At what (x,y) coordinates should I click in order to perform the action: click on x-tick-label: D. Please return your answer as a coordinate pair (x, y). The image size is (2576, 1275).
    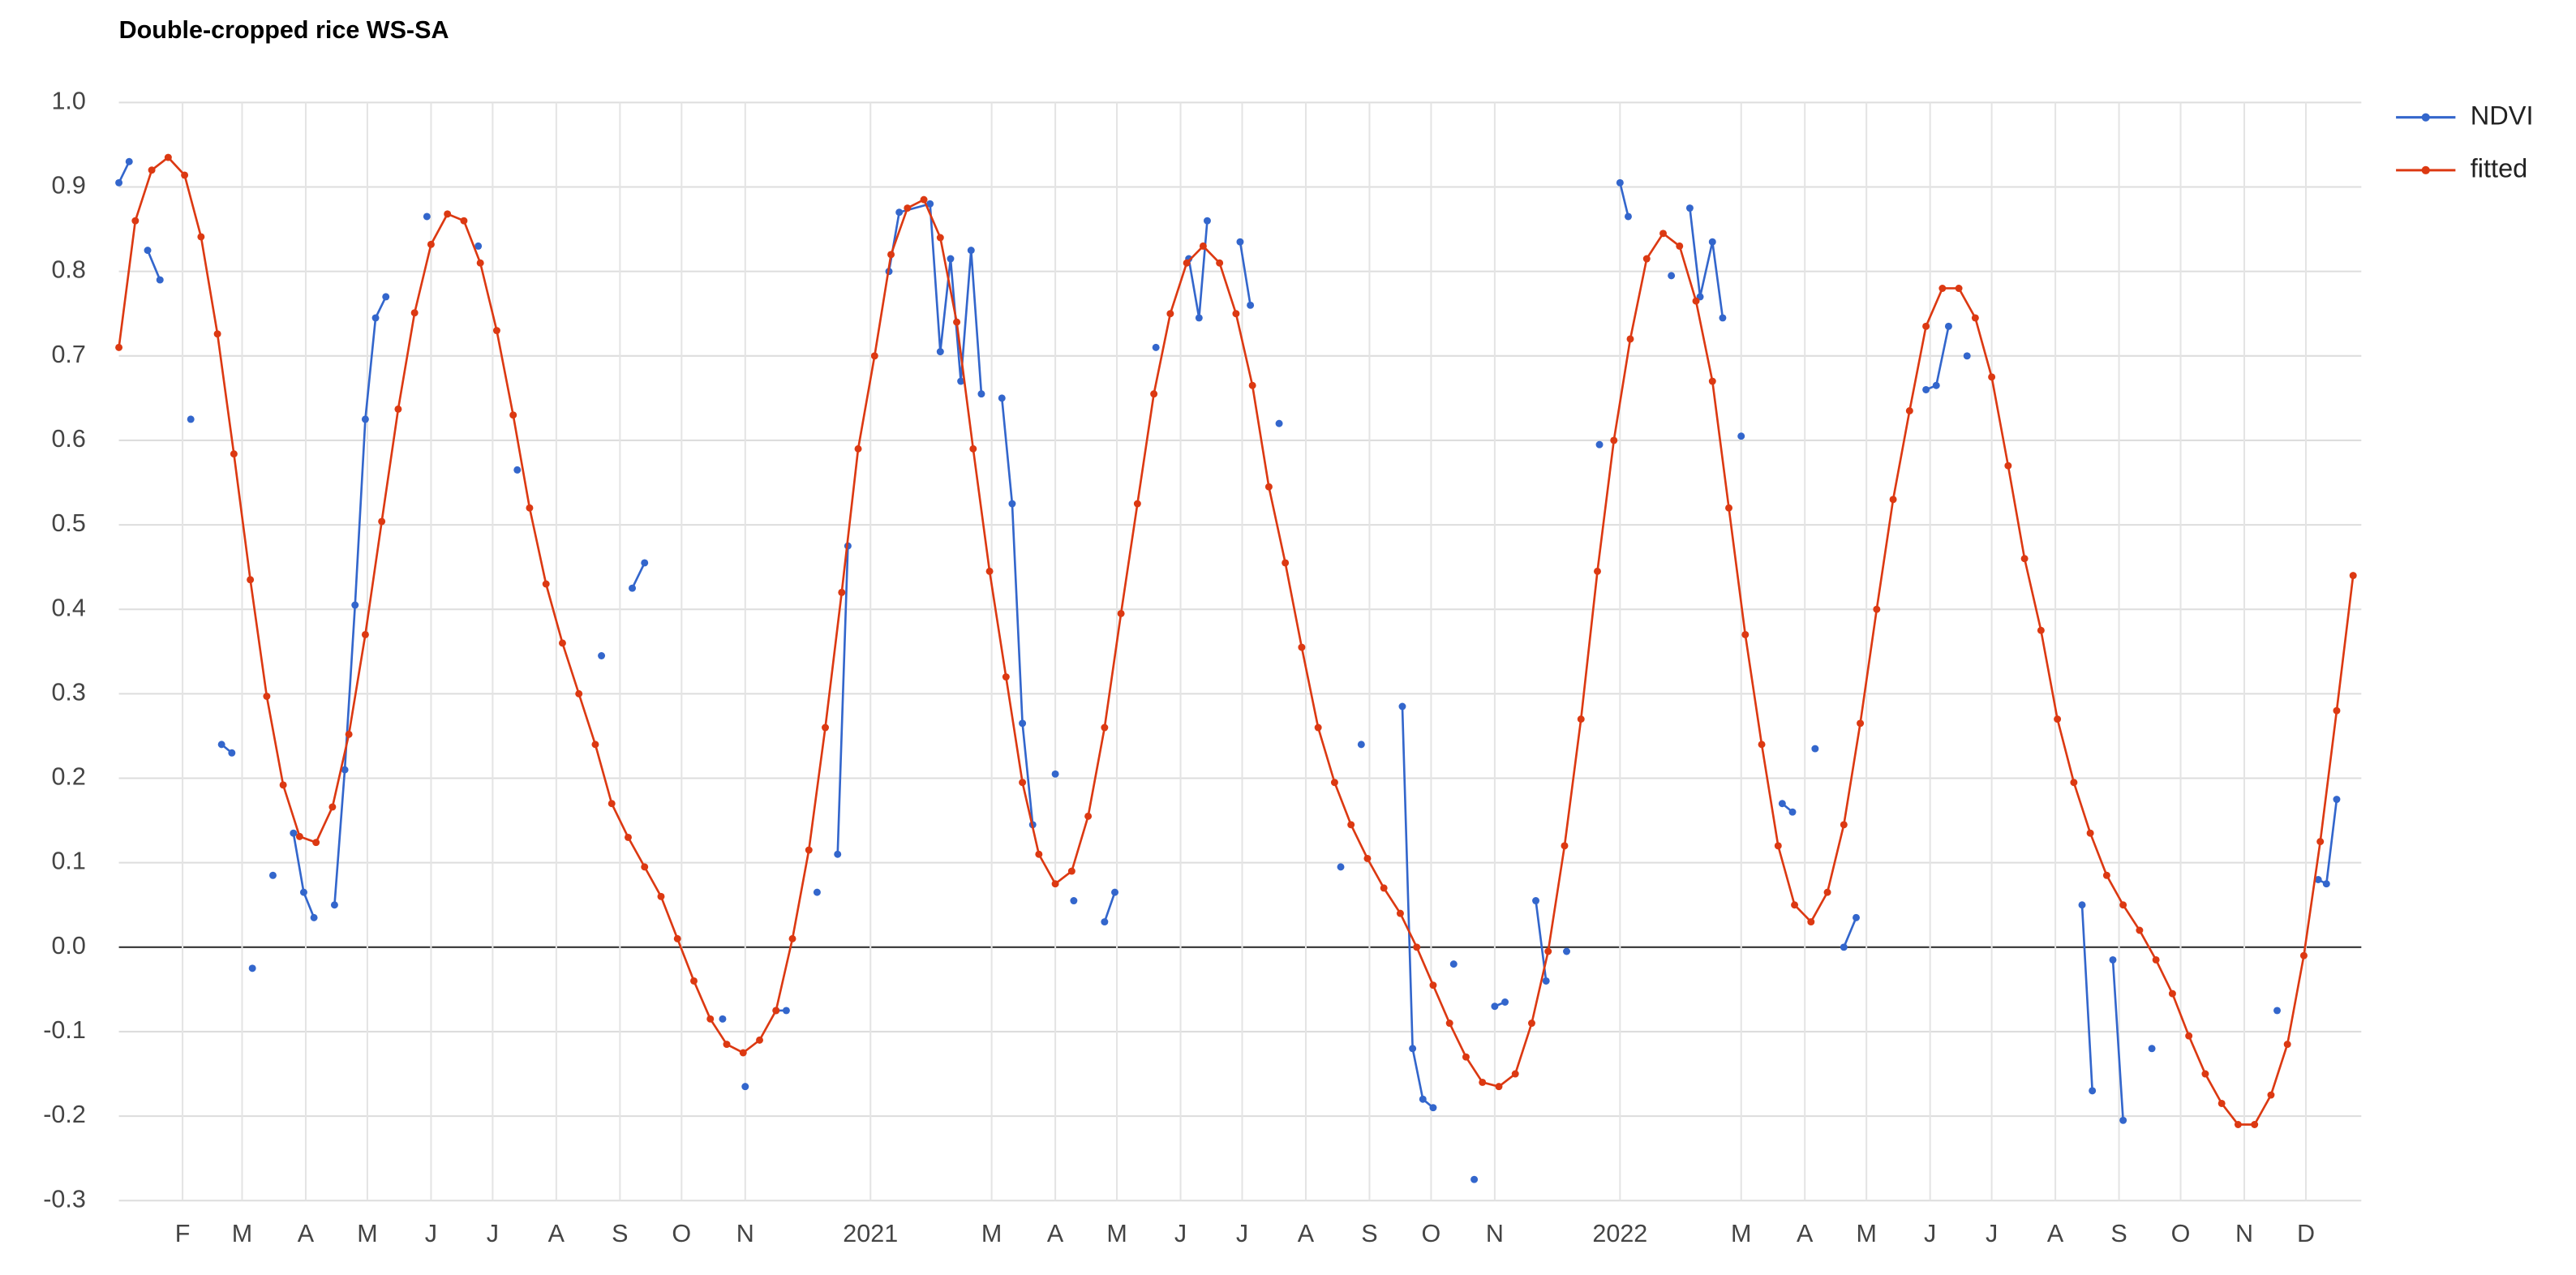
    Looking at the image, I should click on (2306, 1233).